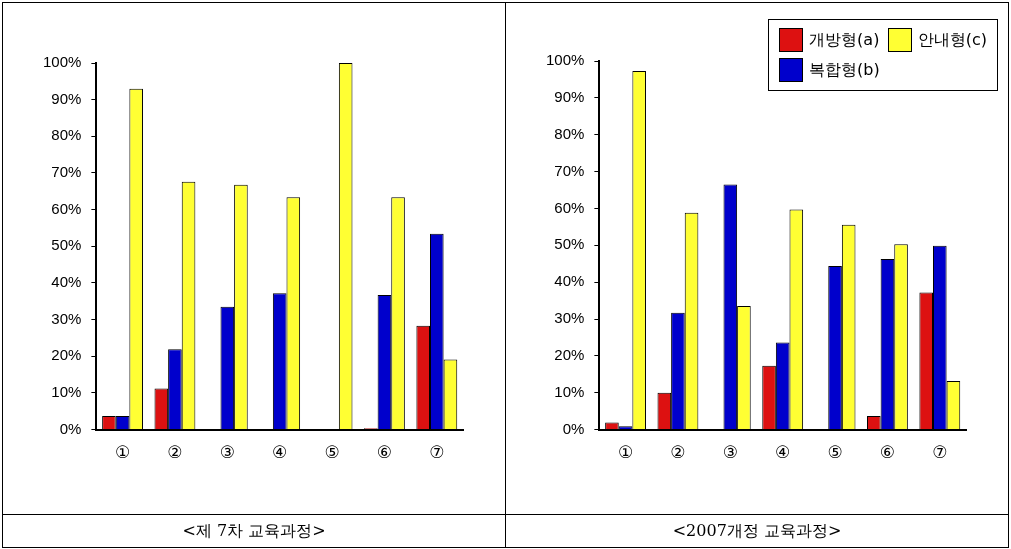  Describe the element at coordinates (952, 40) in the screenshot. I see `legend-label: 안내형(c)` at that location.